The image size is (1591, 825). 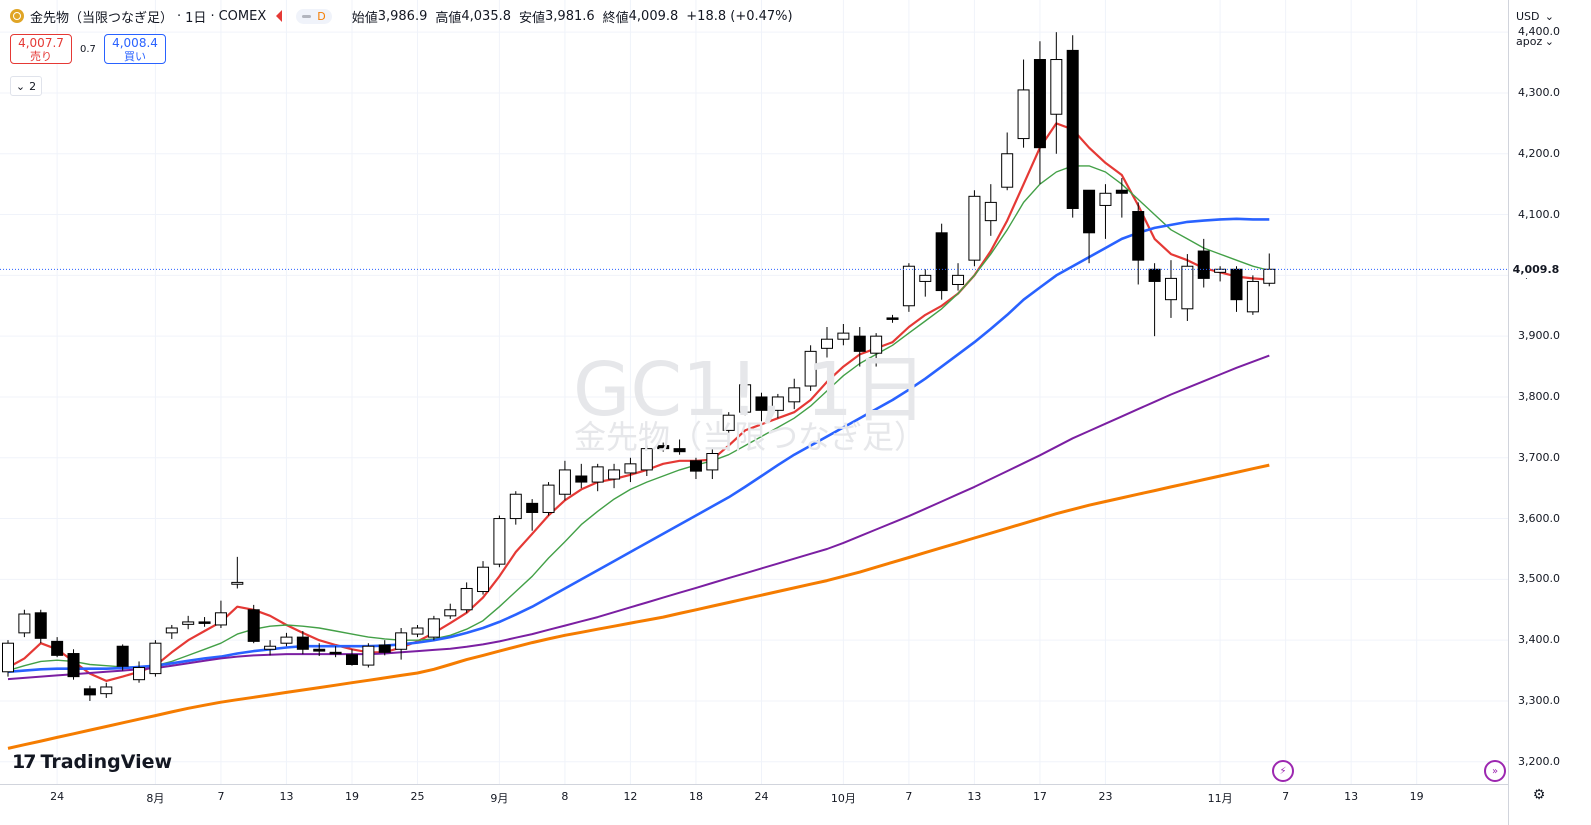 I want to click on x-tick-label: 13, so click(x=1351, y=796).